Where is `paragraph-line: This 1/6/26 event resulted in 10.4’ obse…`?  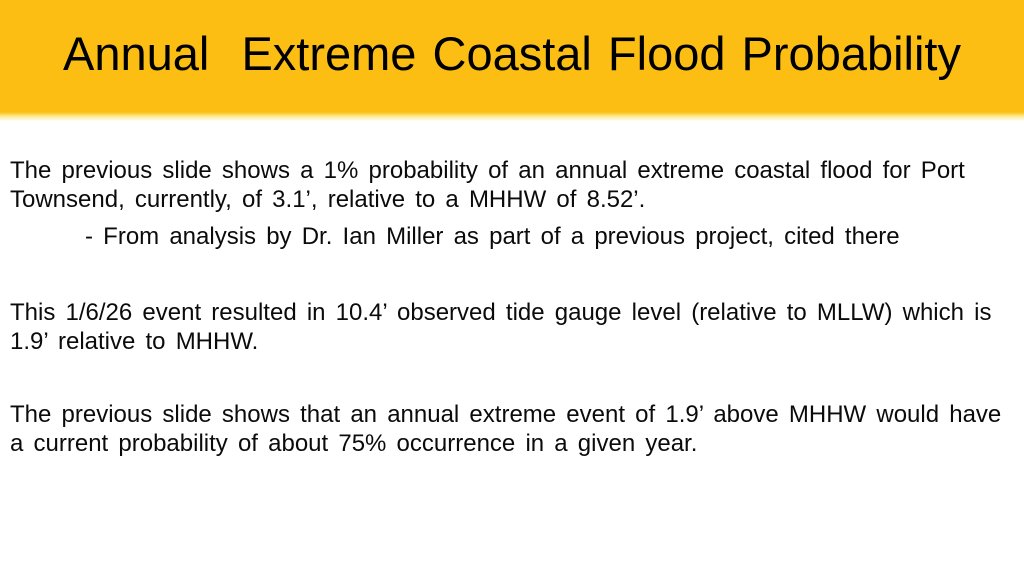
paragraph-line: This 1/6/26 event resulted in 10.4’ obse… is located at coordinates (501, 312).